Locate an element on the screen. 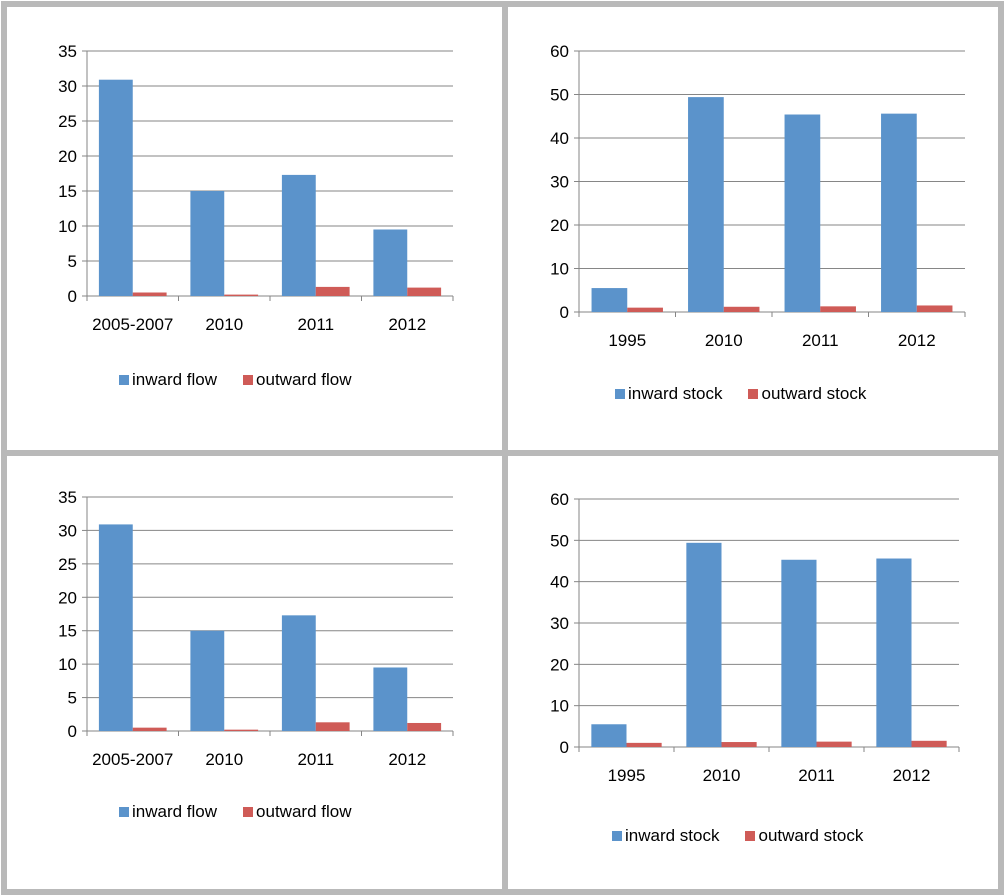 The width and height of the screenshot is (1005, 896). chart-inward-outward-flow-bottom: 0 5 10 15 20 25 30 35 2005-2007 2010 2011 2012 is located at coordinates (256, 628).